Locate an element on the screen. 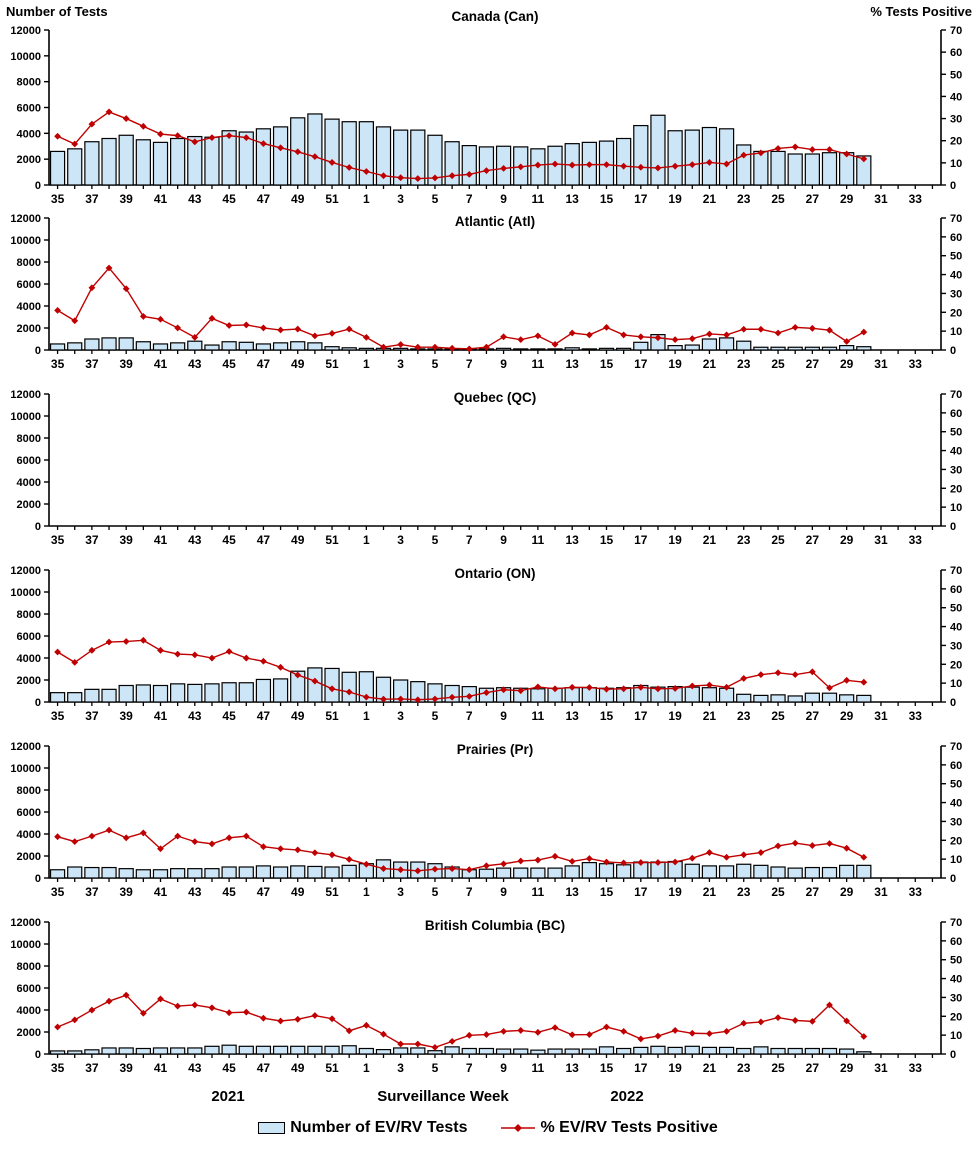 The width and height of the screenshot is (976, 1152). year-label-2021: 2021 is located at coordinates (228, 1096).